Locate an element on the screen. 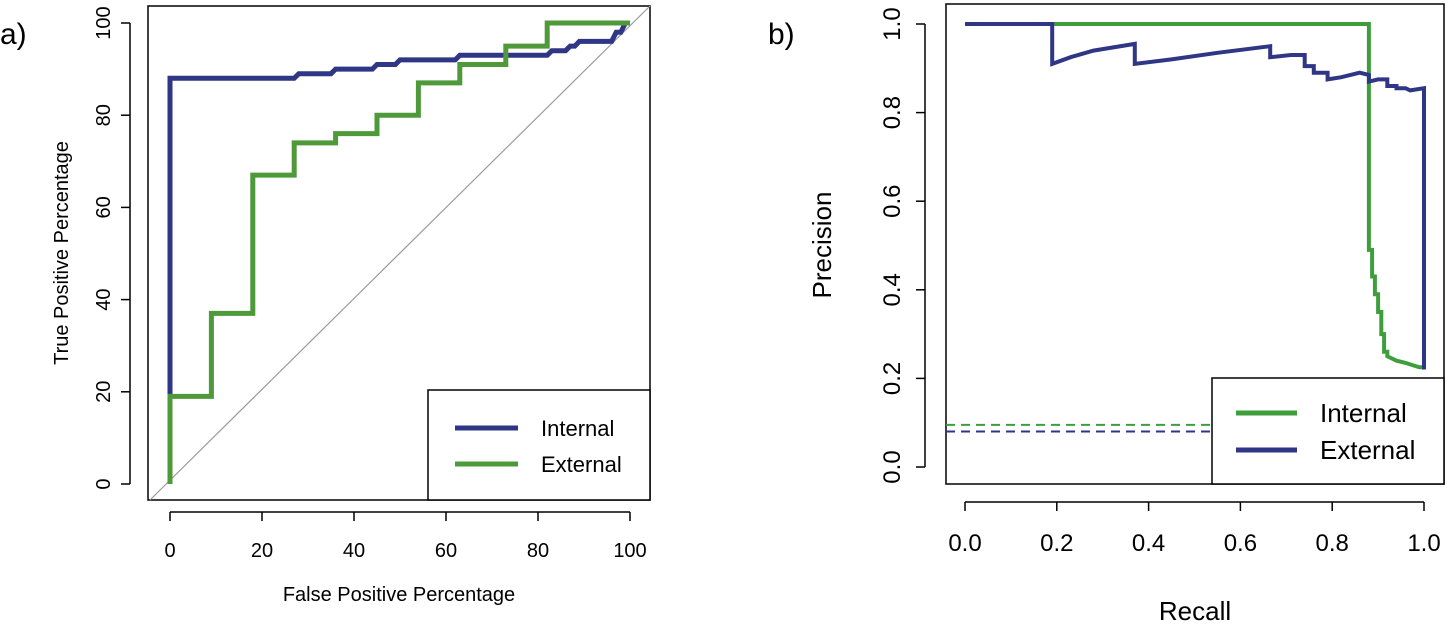  y-tick-label: 80 is located at coordinates (104, 115).